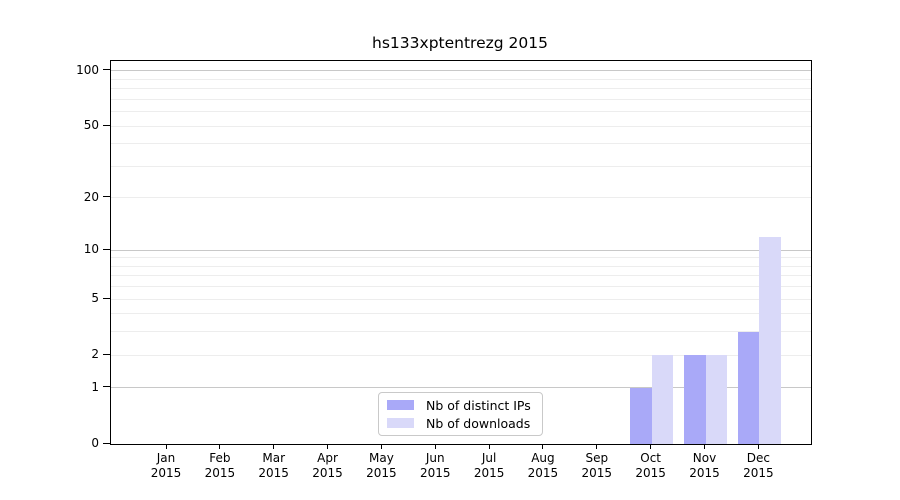  What do you see at coordinates (478, 405) in the screenshot?
I see `legend-label-distinct-ips: Nb of distinct IPs` at bounding box center [478, 405].